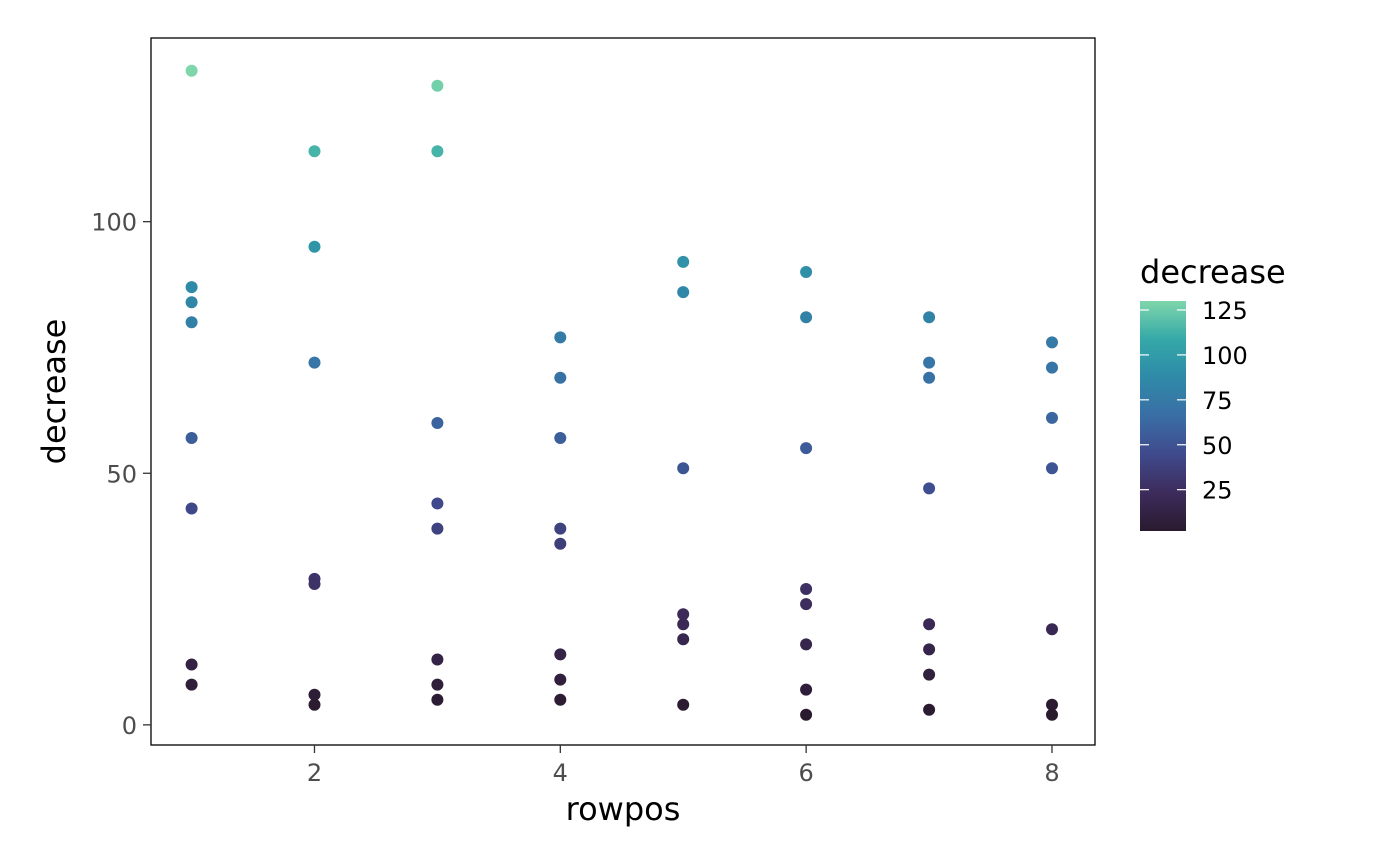  What do you see at coordinates (114, 223) in the screenshot?
I see `y-tick-label: 100` at bounding box center [114, 223].